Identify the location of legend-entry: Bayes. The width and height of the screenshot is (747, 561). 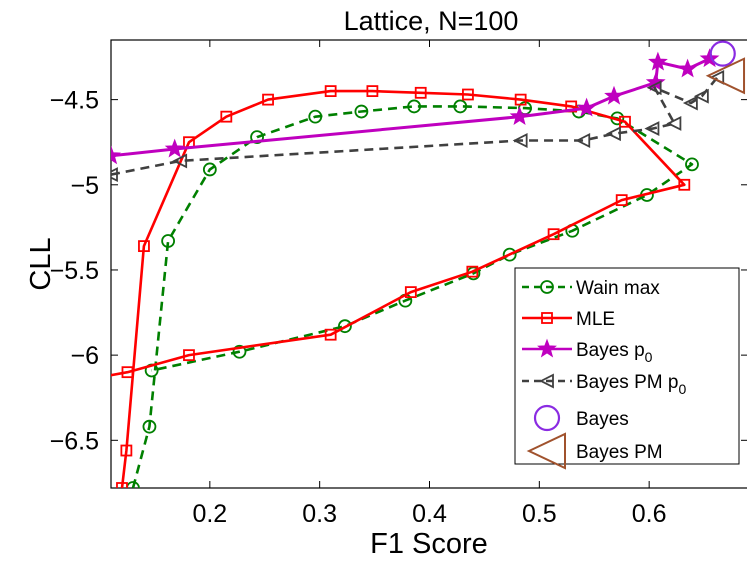
(581, 418).